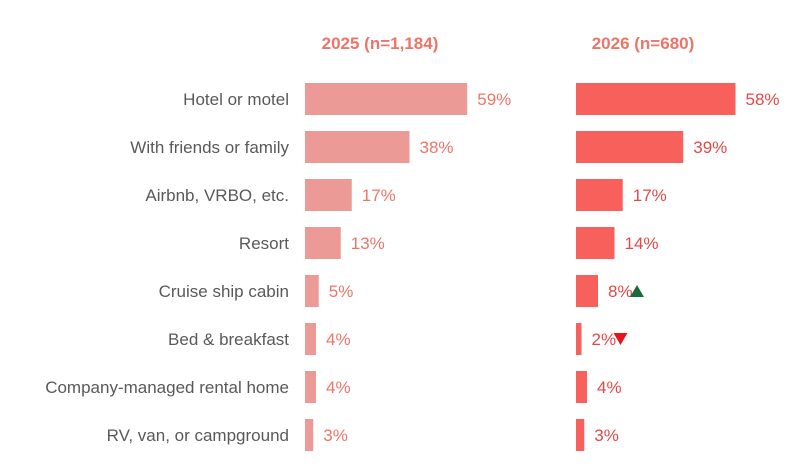 This screenshot has height=471, width=791. What do you see at coordinates (380, 43) in the screenshot?
I see `series-title-0: 2025 (n=1,184)` at bounding box center [380, 43].